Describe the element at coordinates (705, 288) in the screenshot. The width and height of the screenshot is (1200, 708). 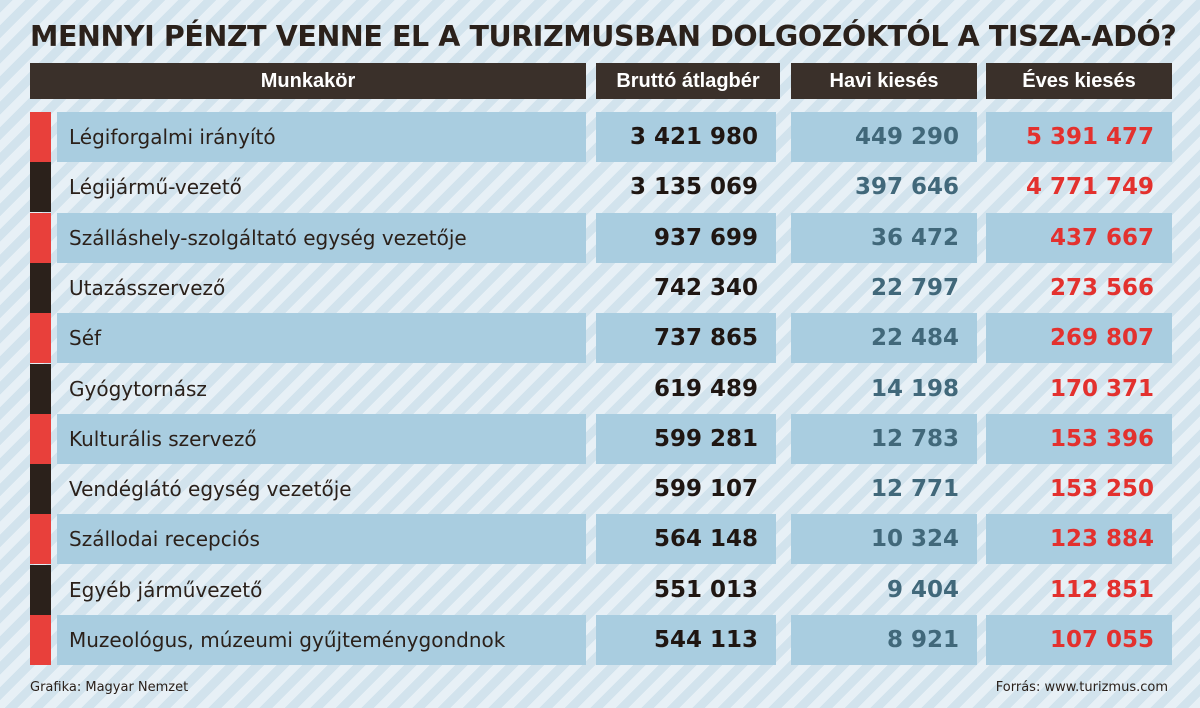
I see `cell-brutto: 742 340` at that location.